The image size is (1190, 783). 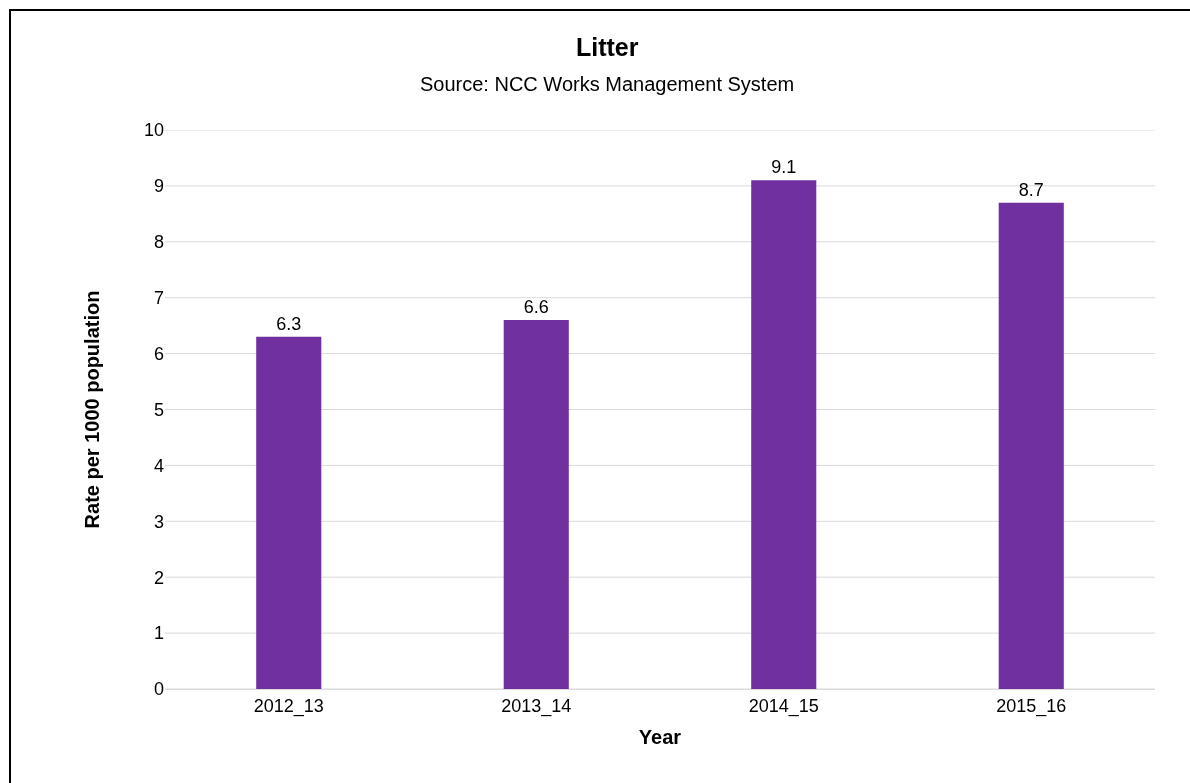 I want to click on y-axis-title: Rate per 1000 population, so click(x=92, y=409).